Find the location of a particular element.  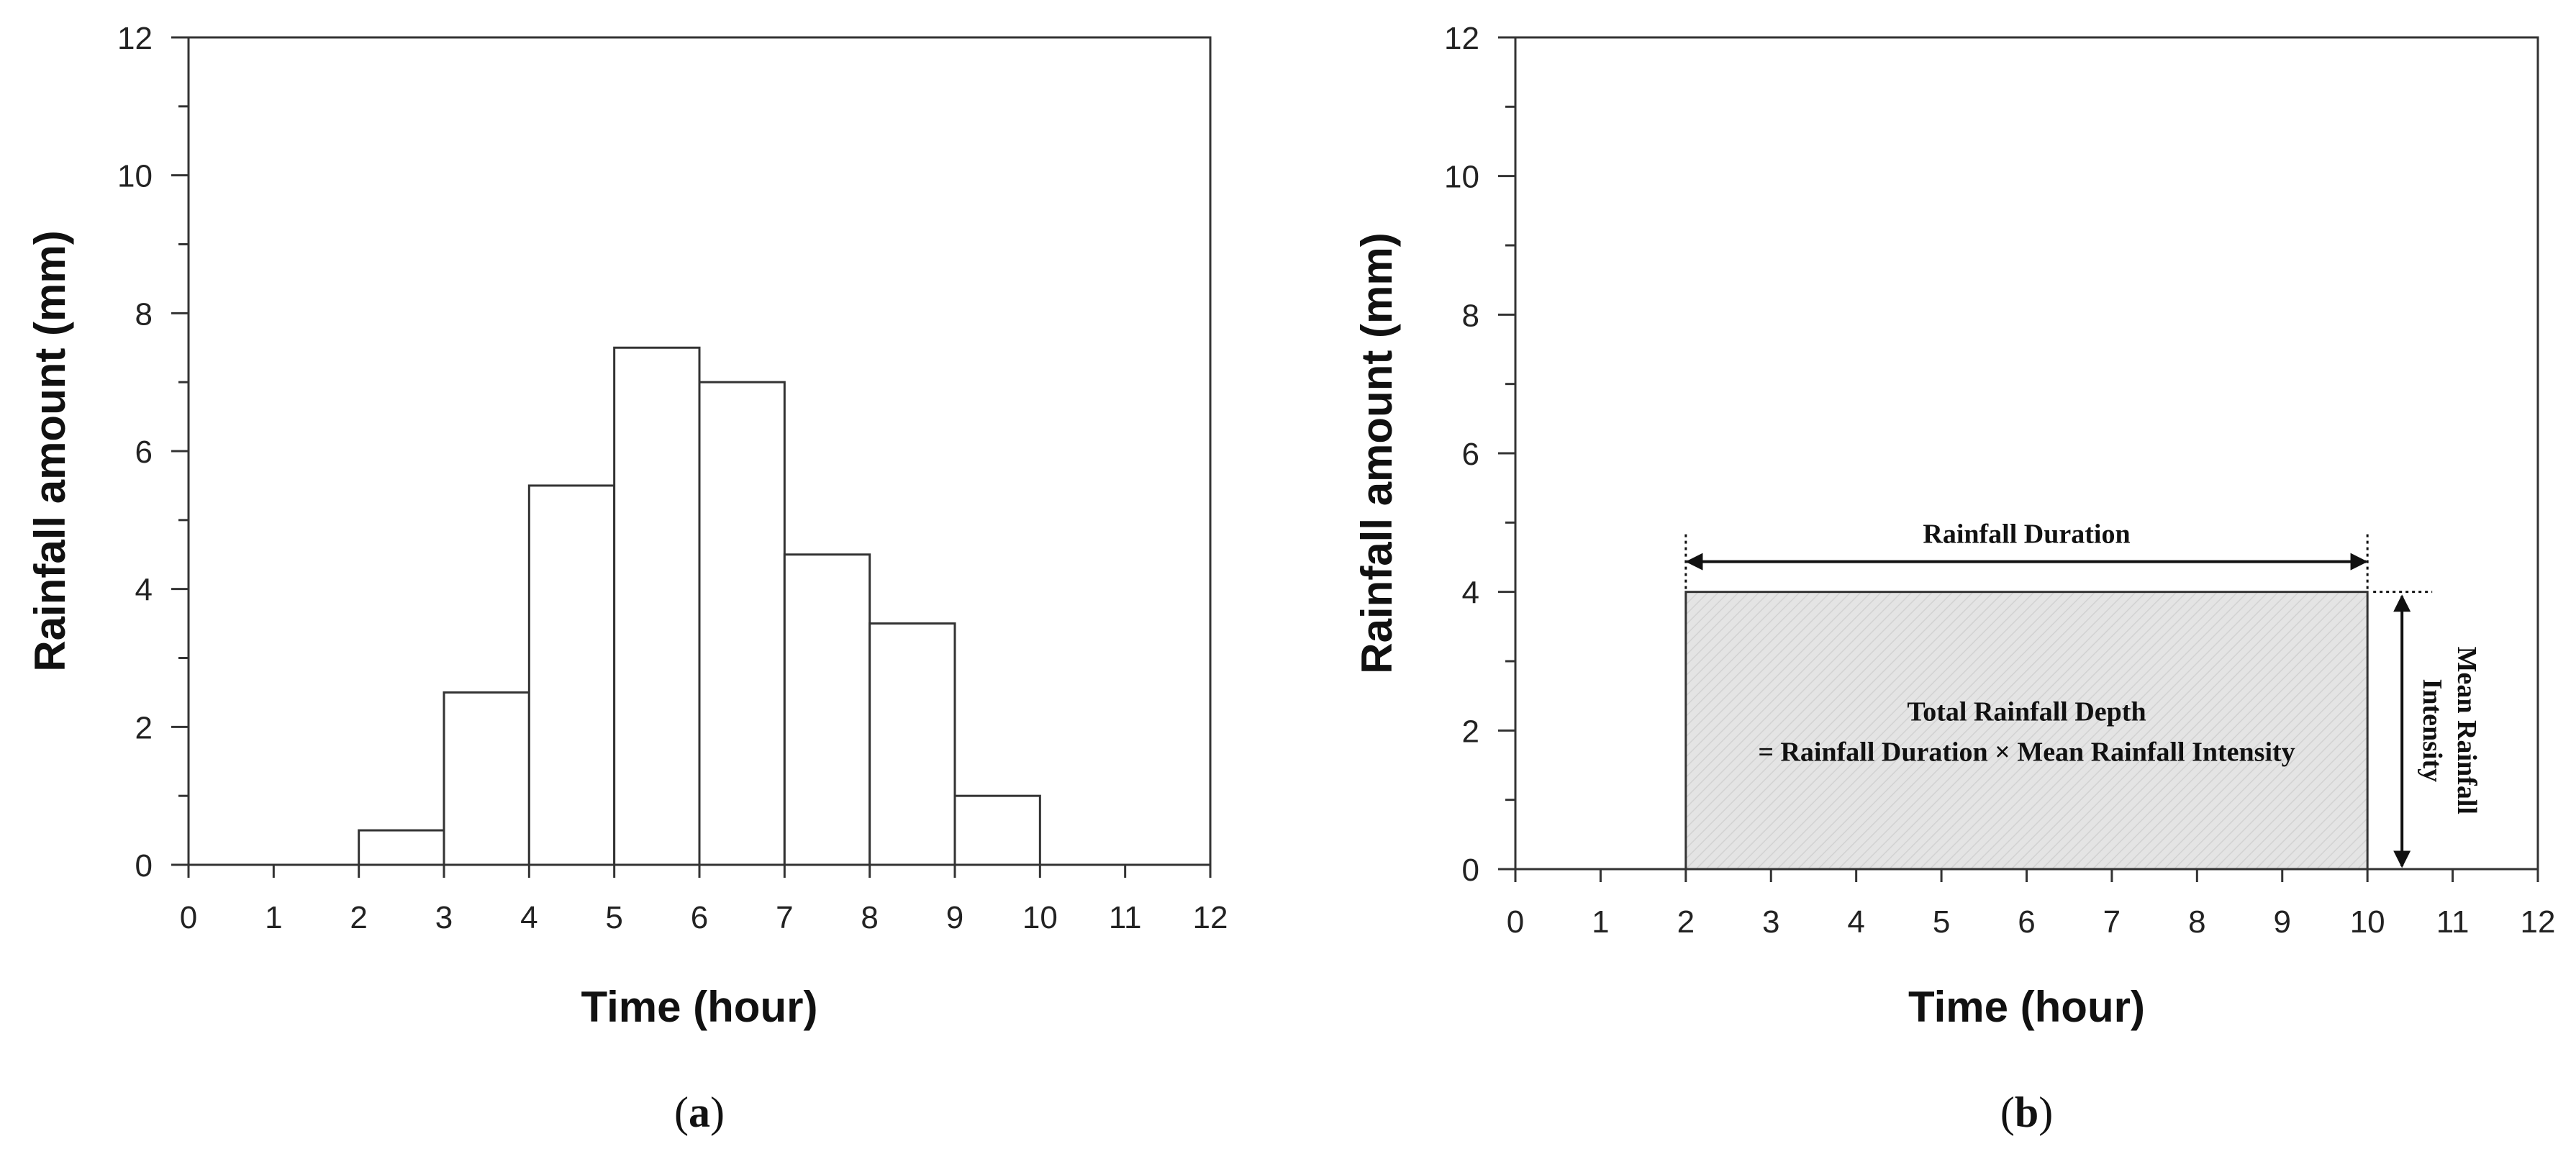

x-tick-label-b-1: 1 is located at coordinates (1600, 922).